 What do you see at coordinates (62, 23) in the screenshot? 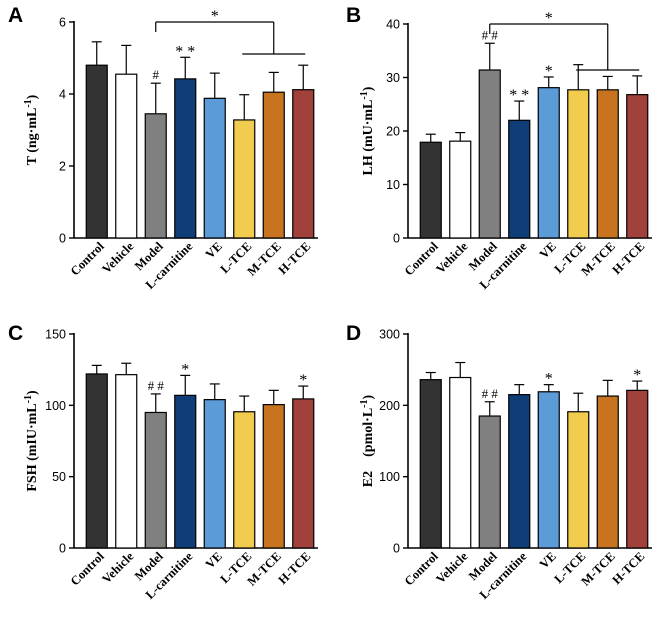
I see `y-tick-label: 6` at bounding box center [62, 23].